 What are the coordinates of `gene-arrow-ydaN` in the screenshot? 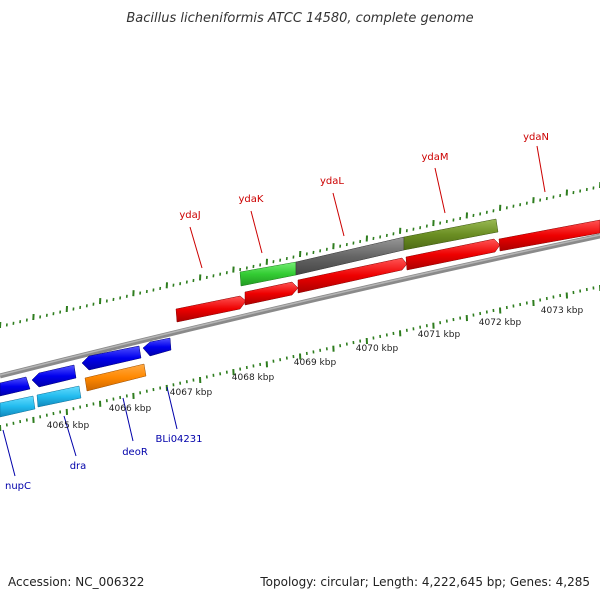 It's located at (549, 235).